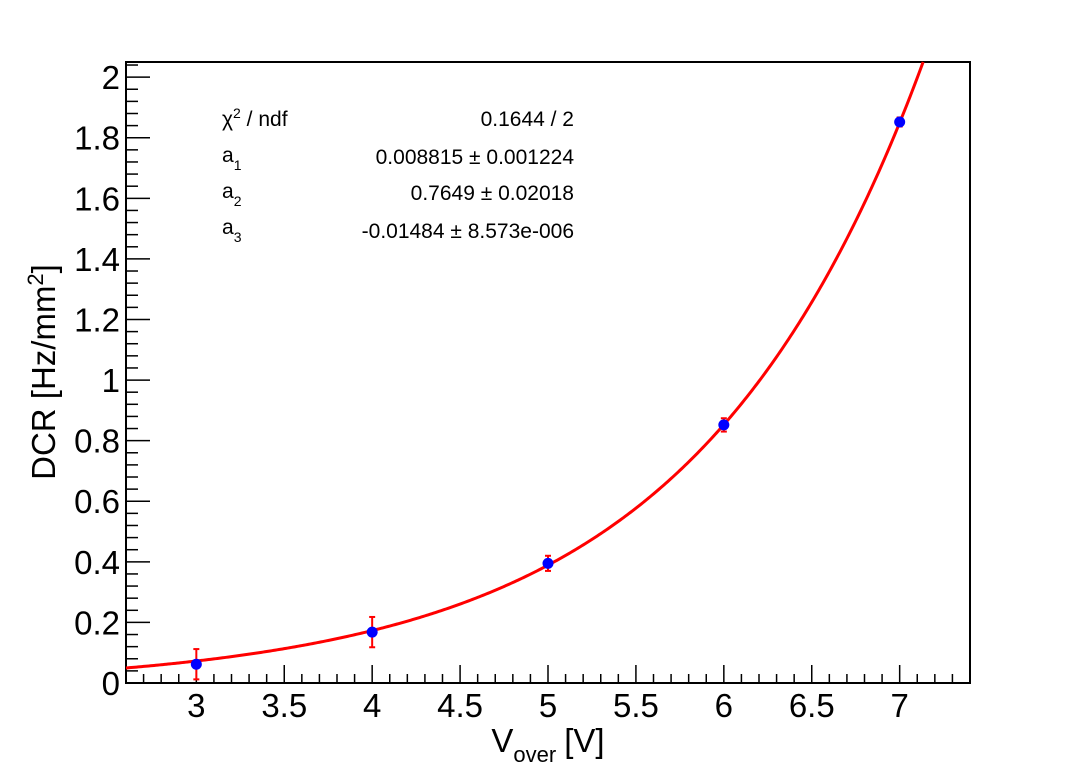  What do you see at coordinates (232, 158) in the screenshot?
I see `stats-label-a1: a1` at bounding box center [232, 158].